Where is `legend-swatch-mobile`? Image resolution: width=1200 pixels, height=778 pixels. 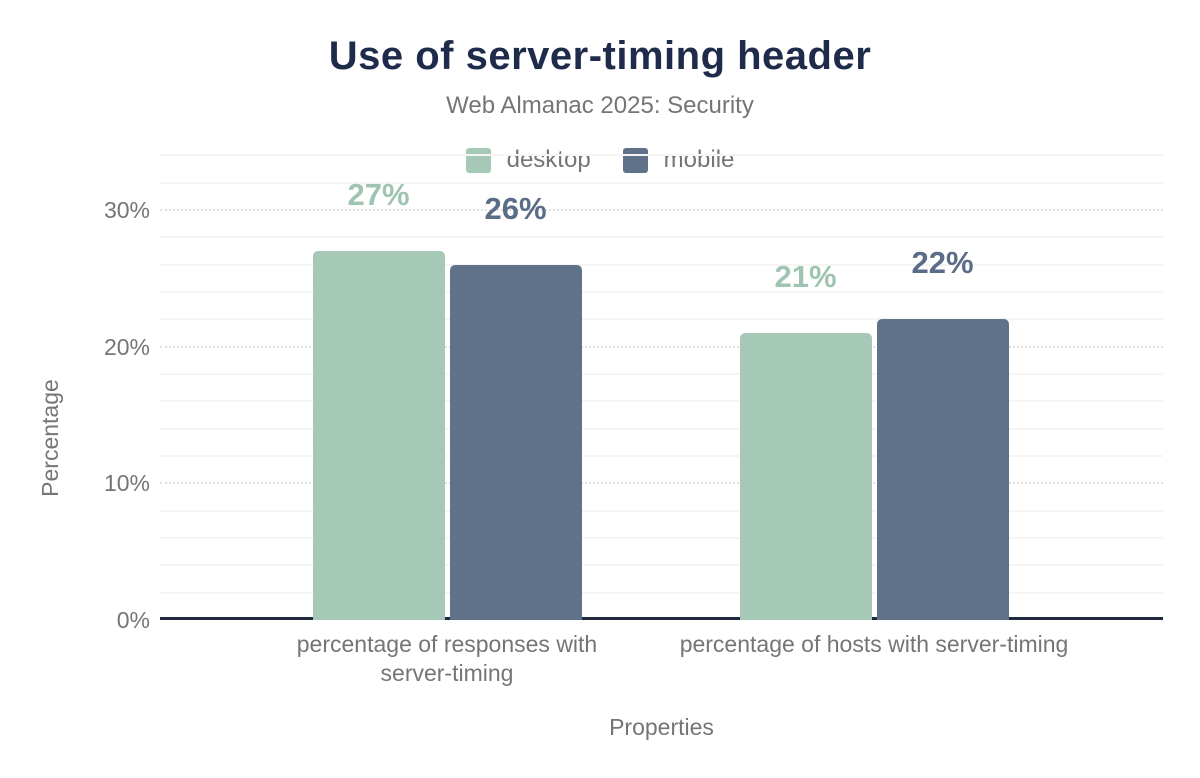
legend-swatch-mobile is located at coordinates (635, 160).